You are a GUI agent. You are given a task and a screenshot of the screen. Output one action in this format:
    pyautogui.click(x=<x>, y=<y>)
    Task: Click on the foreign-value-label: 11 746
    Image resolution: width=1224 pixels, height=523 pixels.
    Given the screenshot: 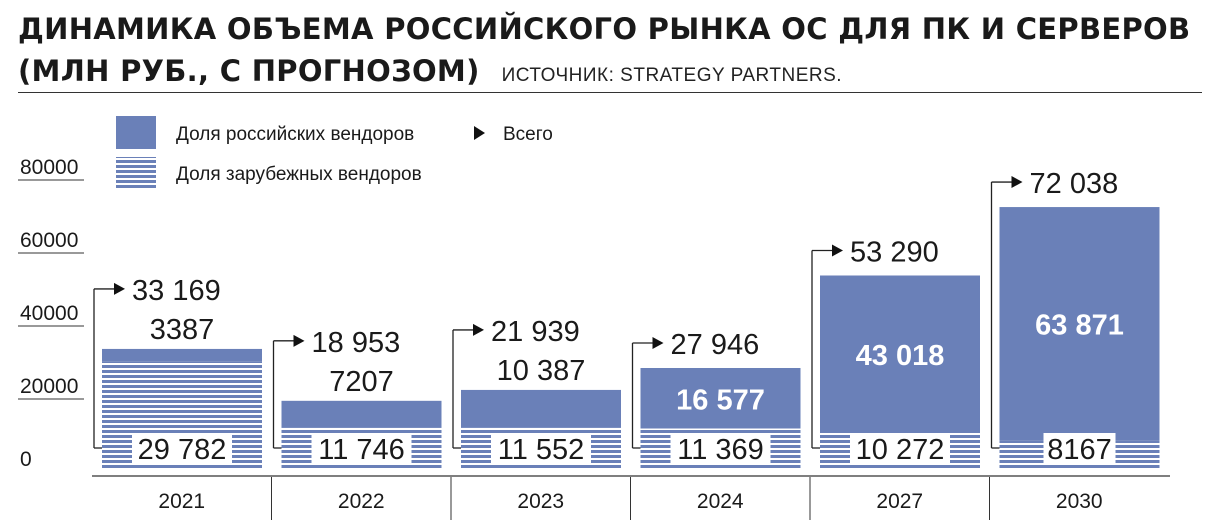 What is the action you would take?
    pyautogui.click(x=361, y=450)
    